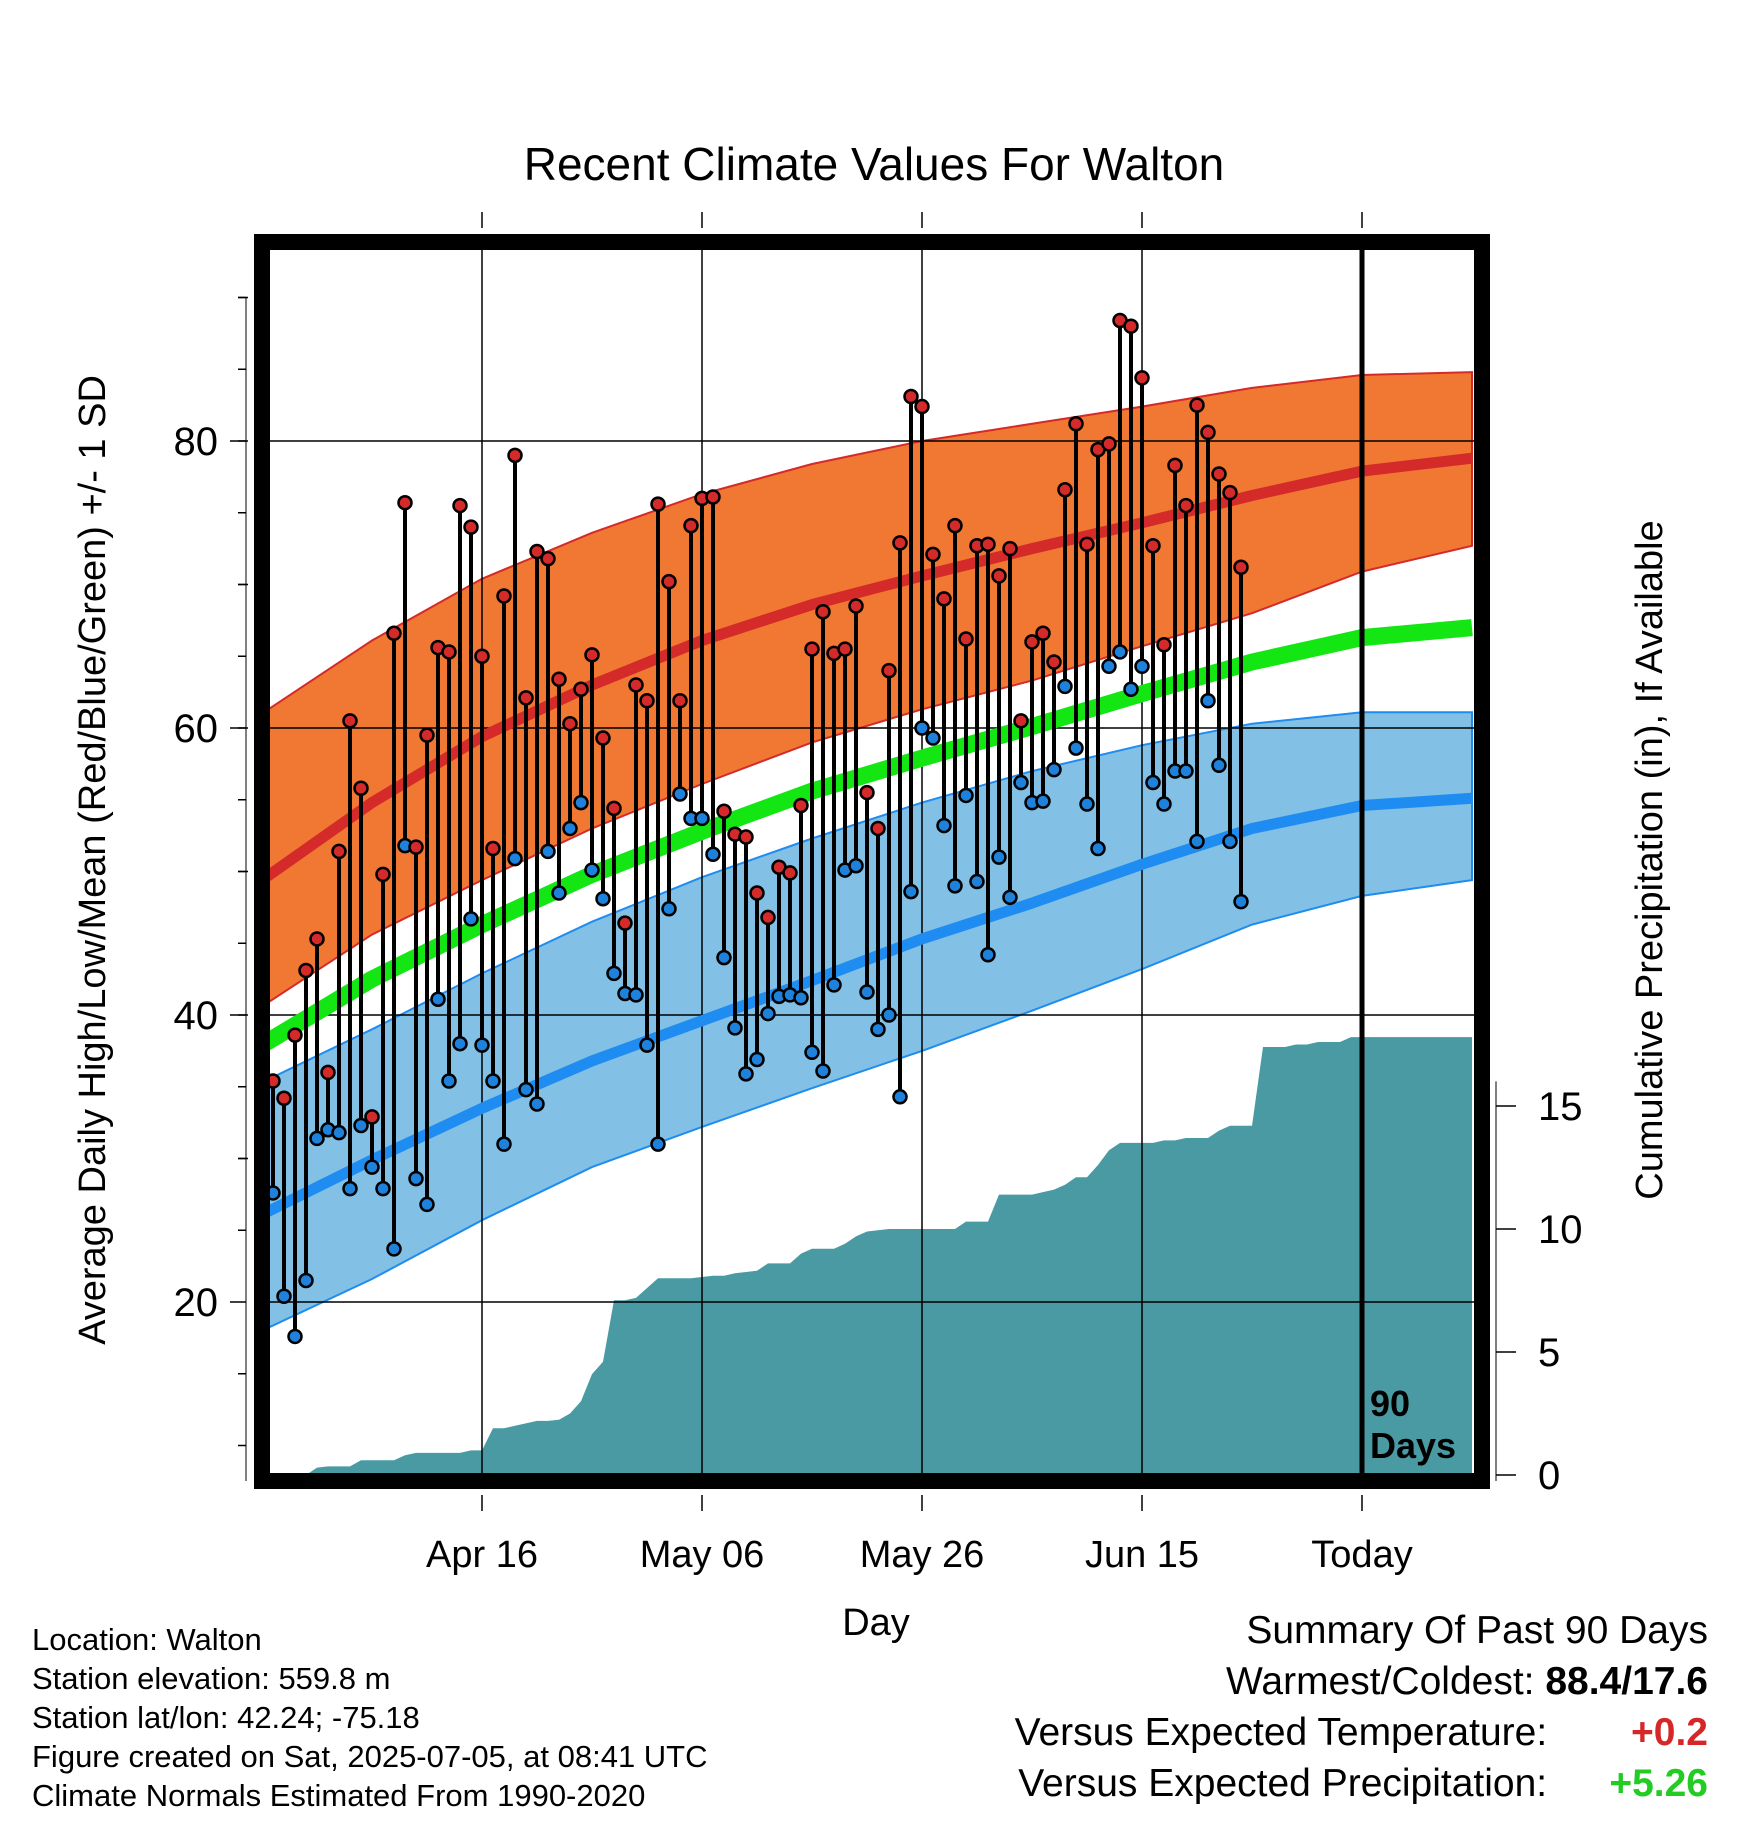 The height and width of the screenshot is (1828, 1748). Describe the element at coordinates (874, 164) in the screenshot. I see `chart-title: Recent Climate Values For Walton` at that location.